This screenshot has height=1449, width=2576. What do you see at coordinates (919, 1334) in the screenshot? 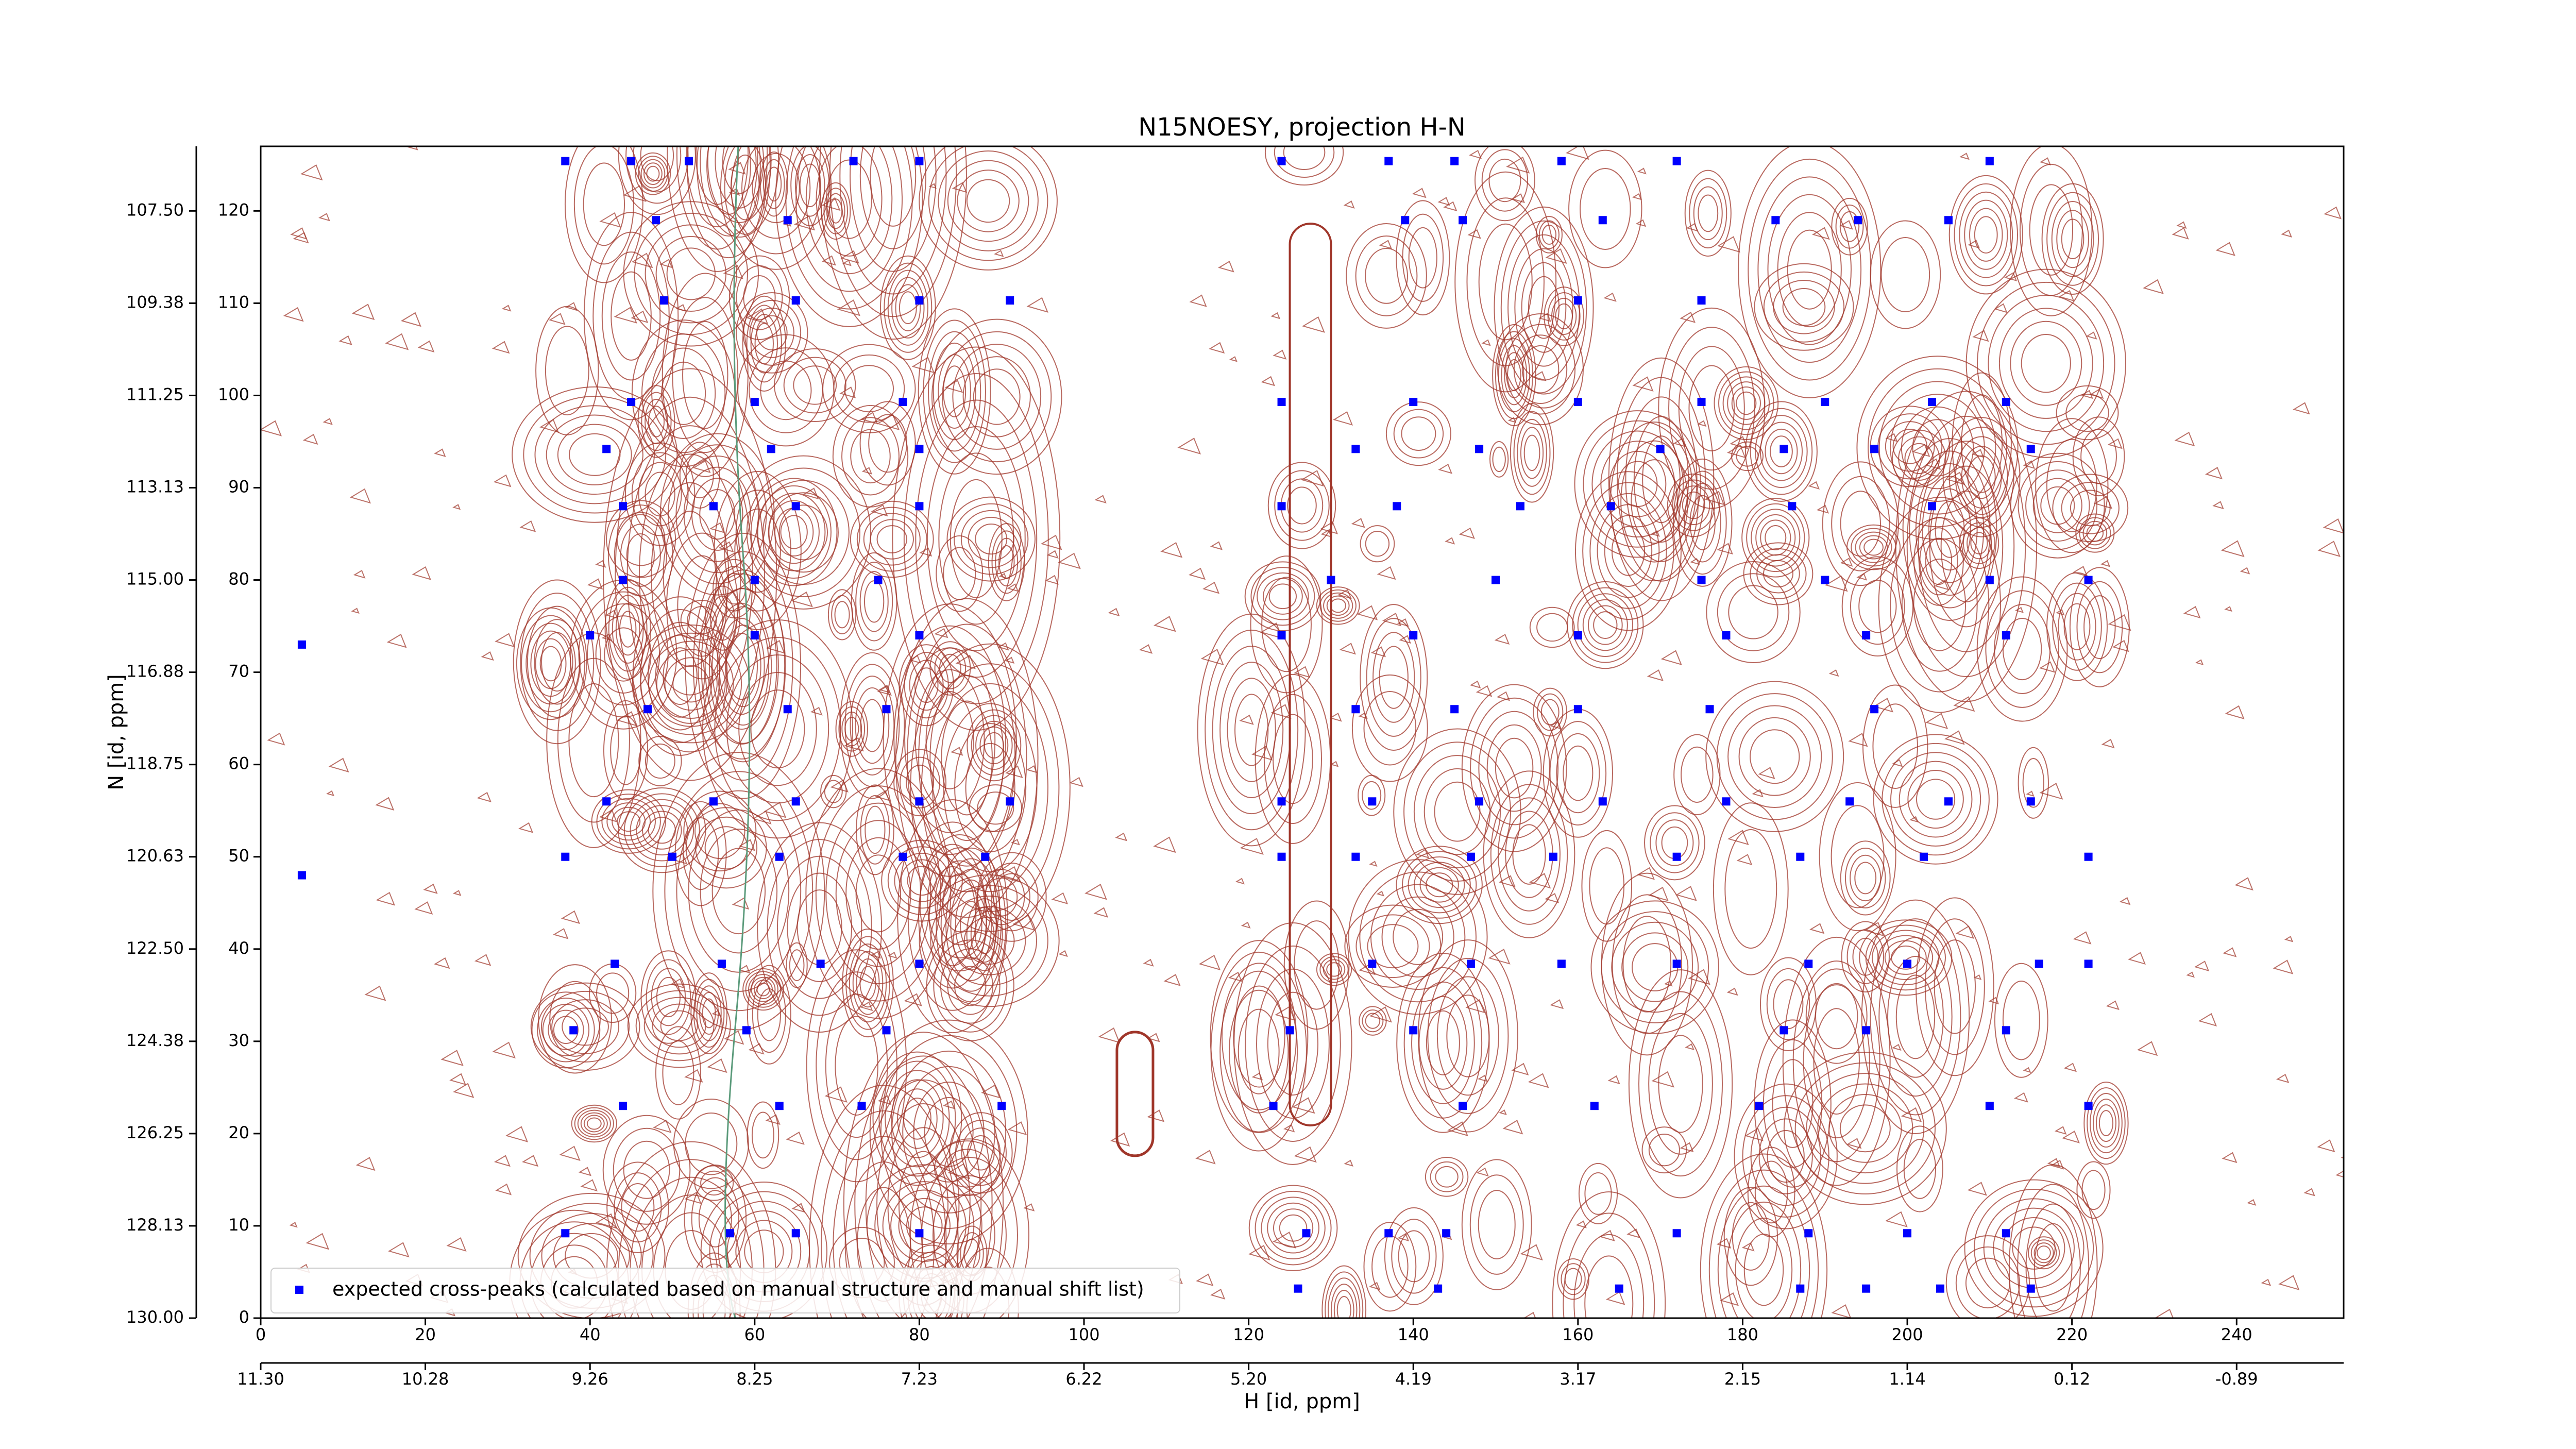
I see `x-tick-label: 80` at bounding box center [919, 1334].